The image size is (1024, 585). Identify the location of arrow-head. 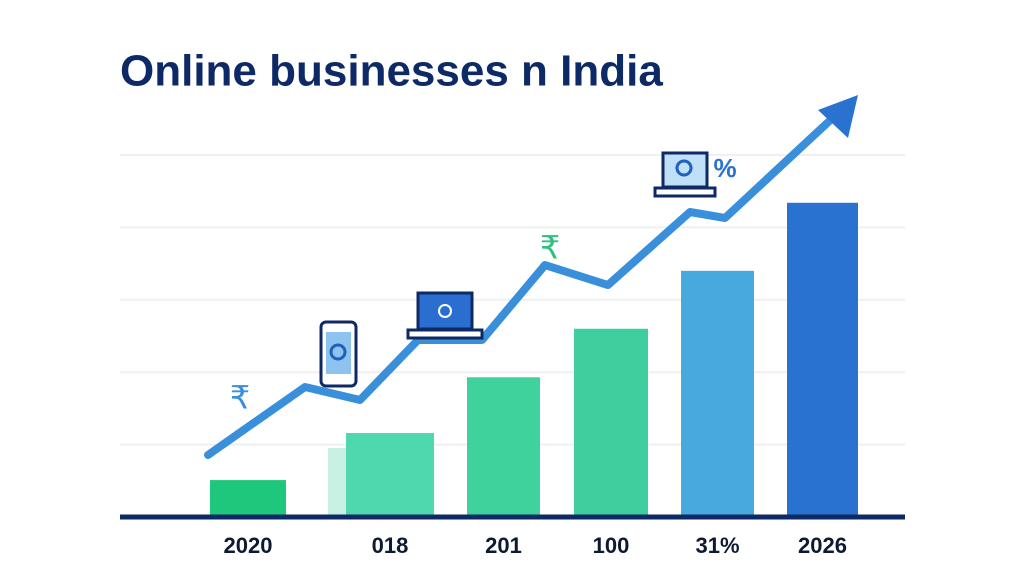
(838, 116).